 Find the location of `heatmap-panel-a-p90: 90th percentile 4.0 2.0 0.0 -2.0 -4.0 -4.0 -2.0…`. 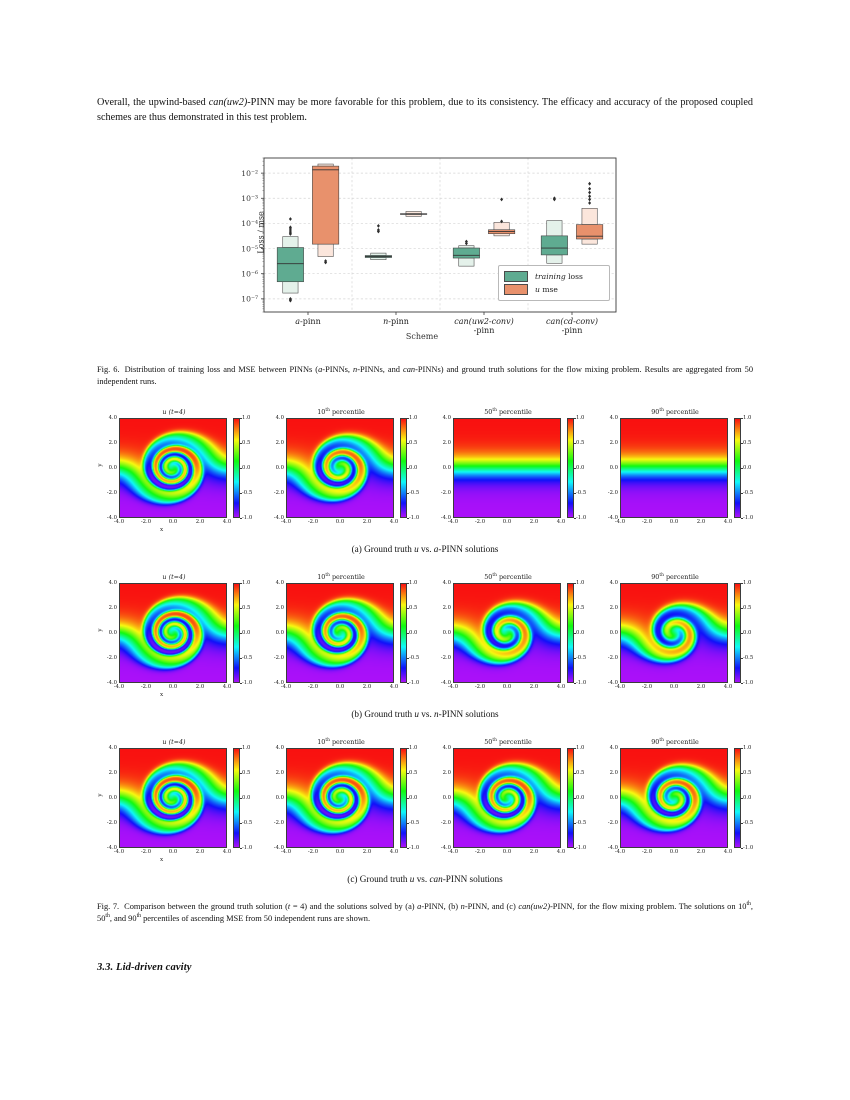

heatmap-panel-a-p90: 90th percentile 4.0 2.0 0.0 -2.0 -4.0 -4.0 -2.0… is located at coordinates (678, 472).